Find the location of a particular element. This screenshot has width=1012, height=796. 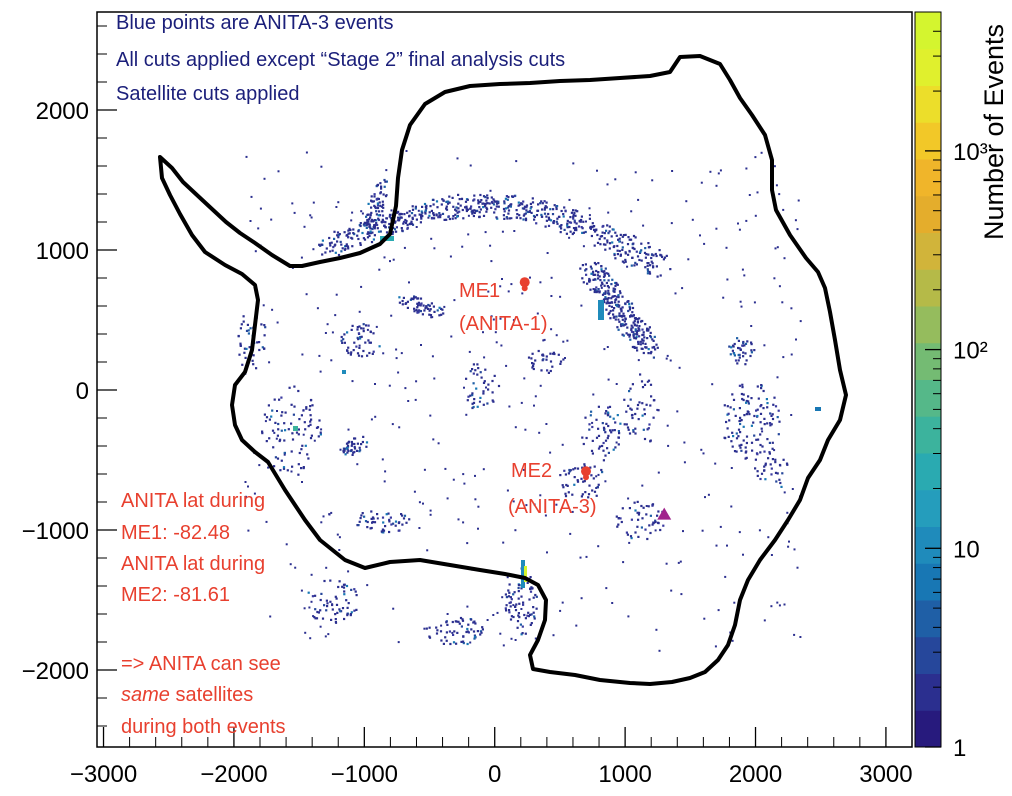

hot-spot is located at coordinates (601, 310).